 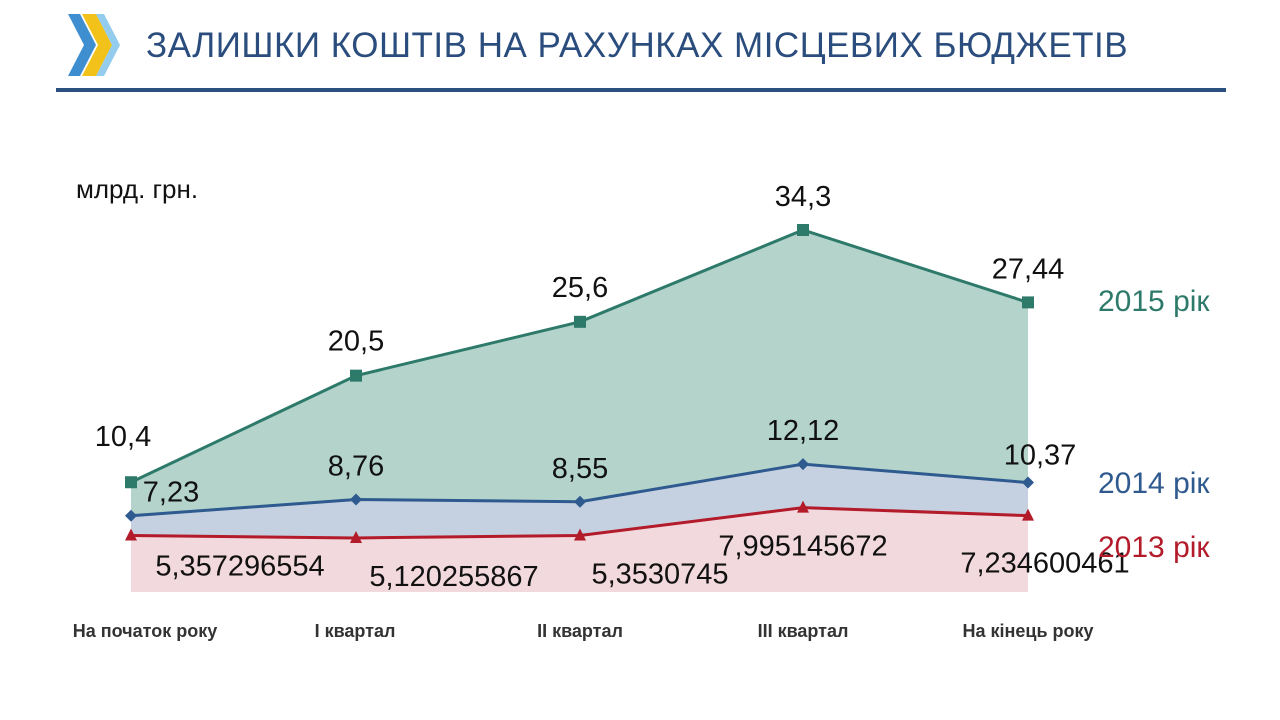 What do you see at coordinates (802, 547) in the screenshot?
I see `data-label-2013-3: 7,995145672` at bounding box center [802, 547].